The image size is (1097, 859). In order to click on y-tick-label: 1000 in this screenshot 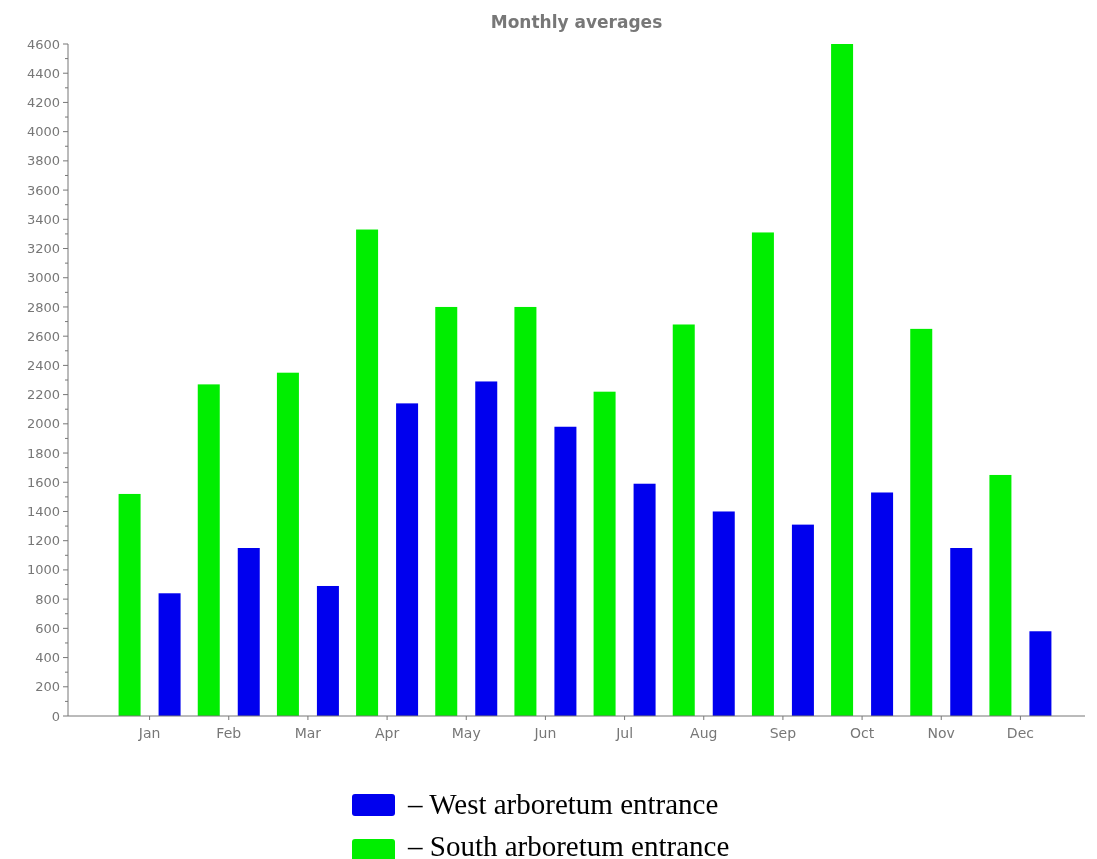, I will do `click(43, 570)`.